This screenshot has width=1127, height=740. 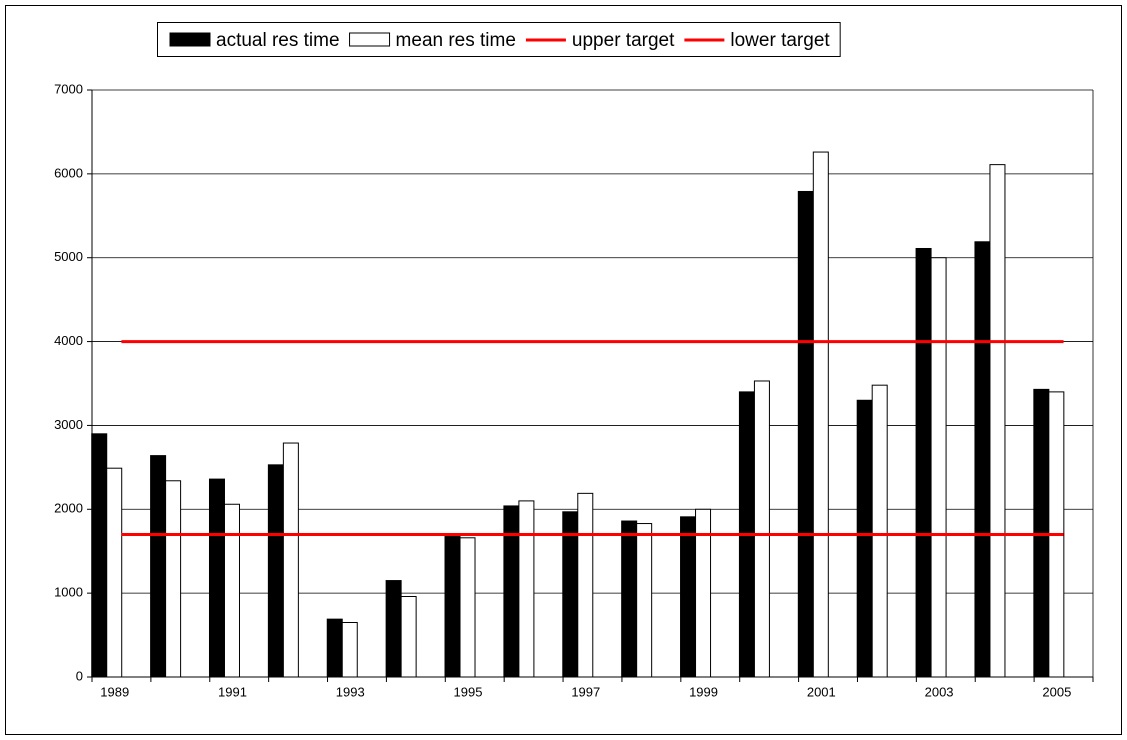 What do you see at coordinates (939, 691) in the screenshot?
I see `x-tick-label: 2003` at bounding box center [939, 691].